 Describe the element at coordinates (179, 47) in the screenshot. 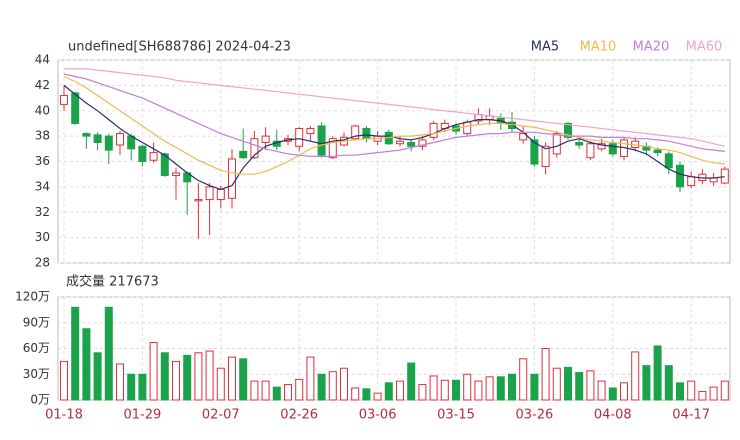

I see `chart-title: undefined[SH688786] 2024-04-23` at that location.